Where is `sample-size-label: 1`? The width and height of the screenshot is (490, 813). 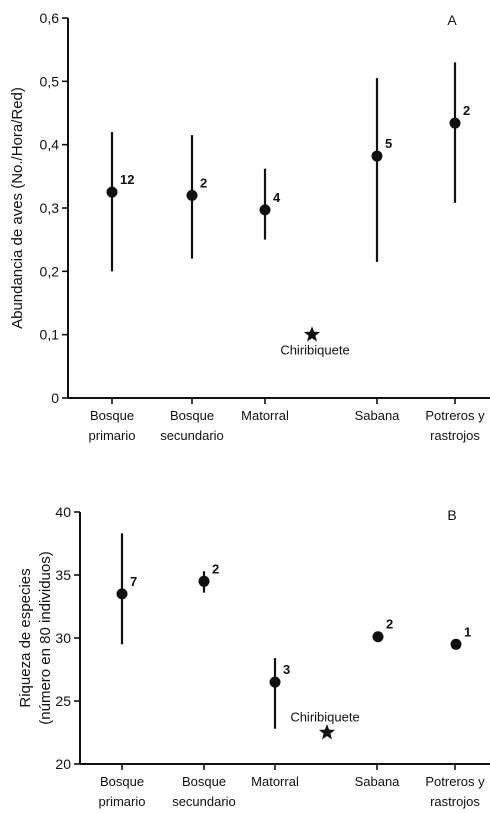 sample-size-label: 1 is located at coordinates (467, 631).